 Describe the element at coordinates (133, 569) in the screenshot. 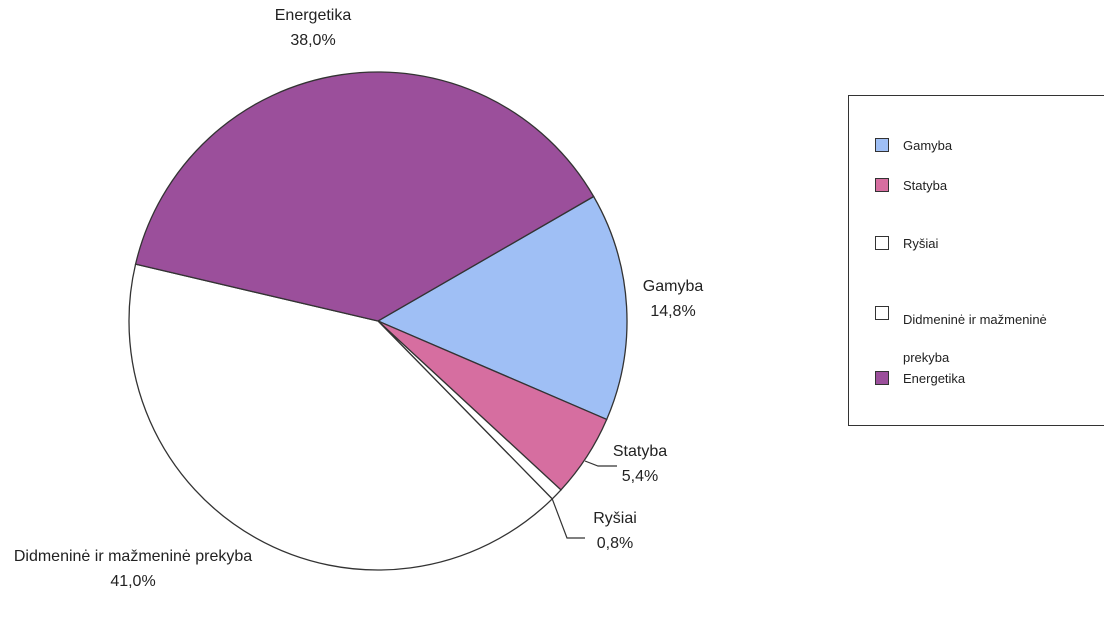

I see `slice-label: Didmeninė ir mažmeninė prekyba 41,0%` at that location.